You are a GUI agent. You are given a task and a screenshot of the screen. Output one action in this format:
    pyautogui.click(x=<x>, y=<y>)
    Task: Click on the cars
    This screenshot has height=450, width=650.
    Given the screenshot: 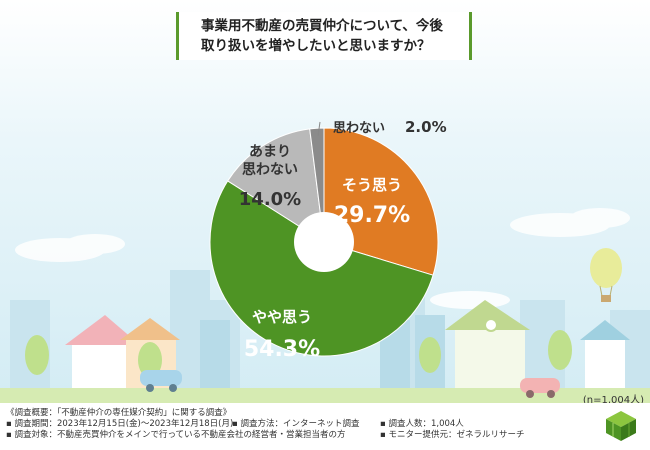 What is the action you would take?
    pyautogui.click(x=350, y=384)
    